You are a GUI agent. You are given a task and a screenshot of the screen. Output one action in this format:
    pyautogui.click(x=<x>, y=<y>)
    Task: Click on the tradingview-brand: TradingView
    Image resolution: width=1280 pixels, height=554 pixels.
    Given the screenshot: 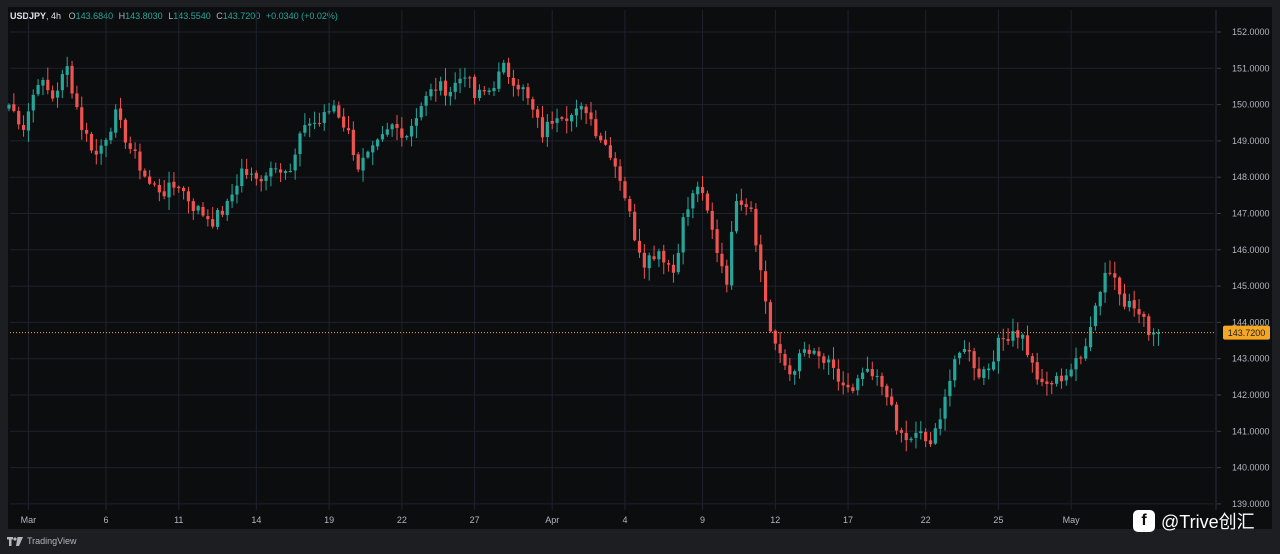 What is the action you would take?
    pyautogui.click(x=42, y=541)
    